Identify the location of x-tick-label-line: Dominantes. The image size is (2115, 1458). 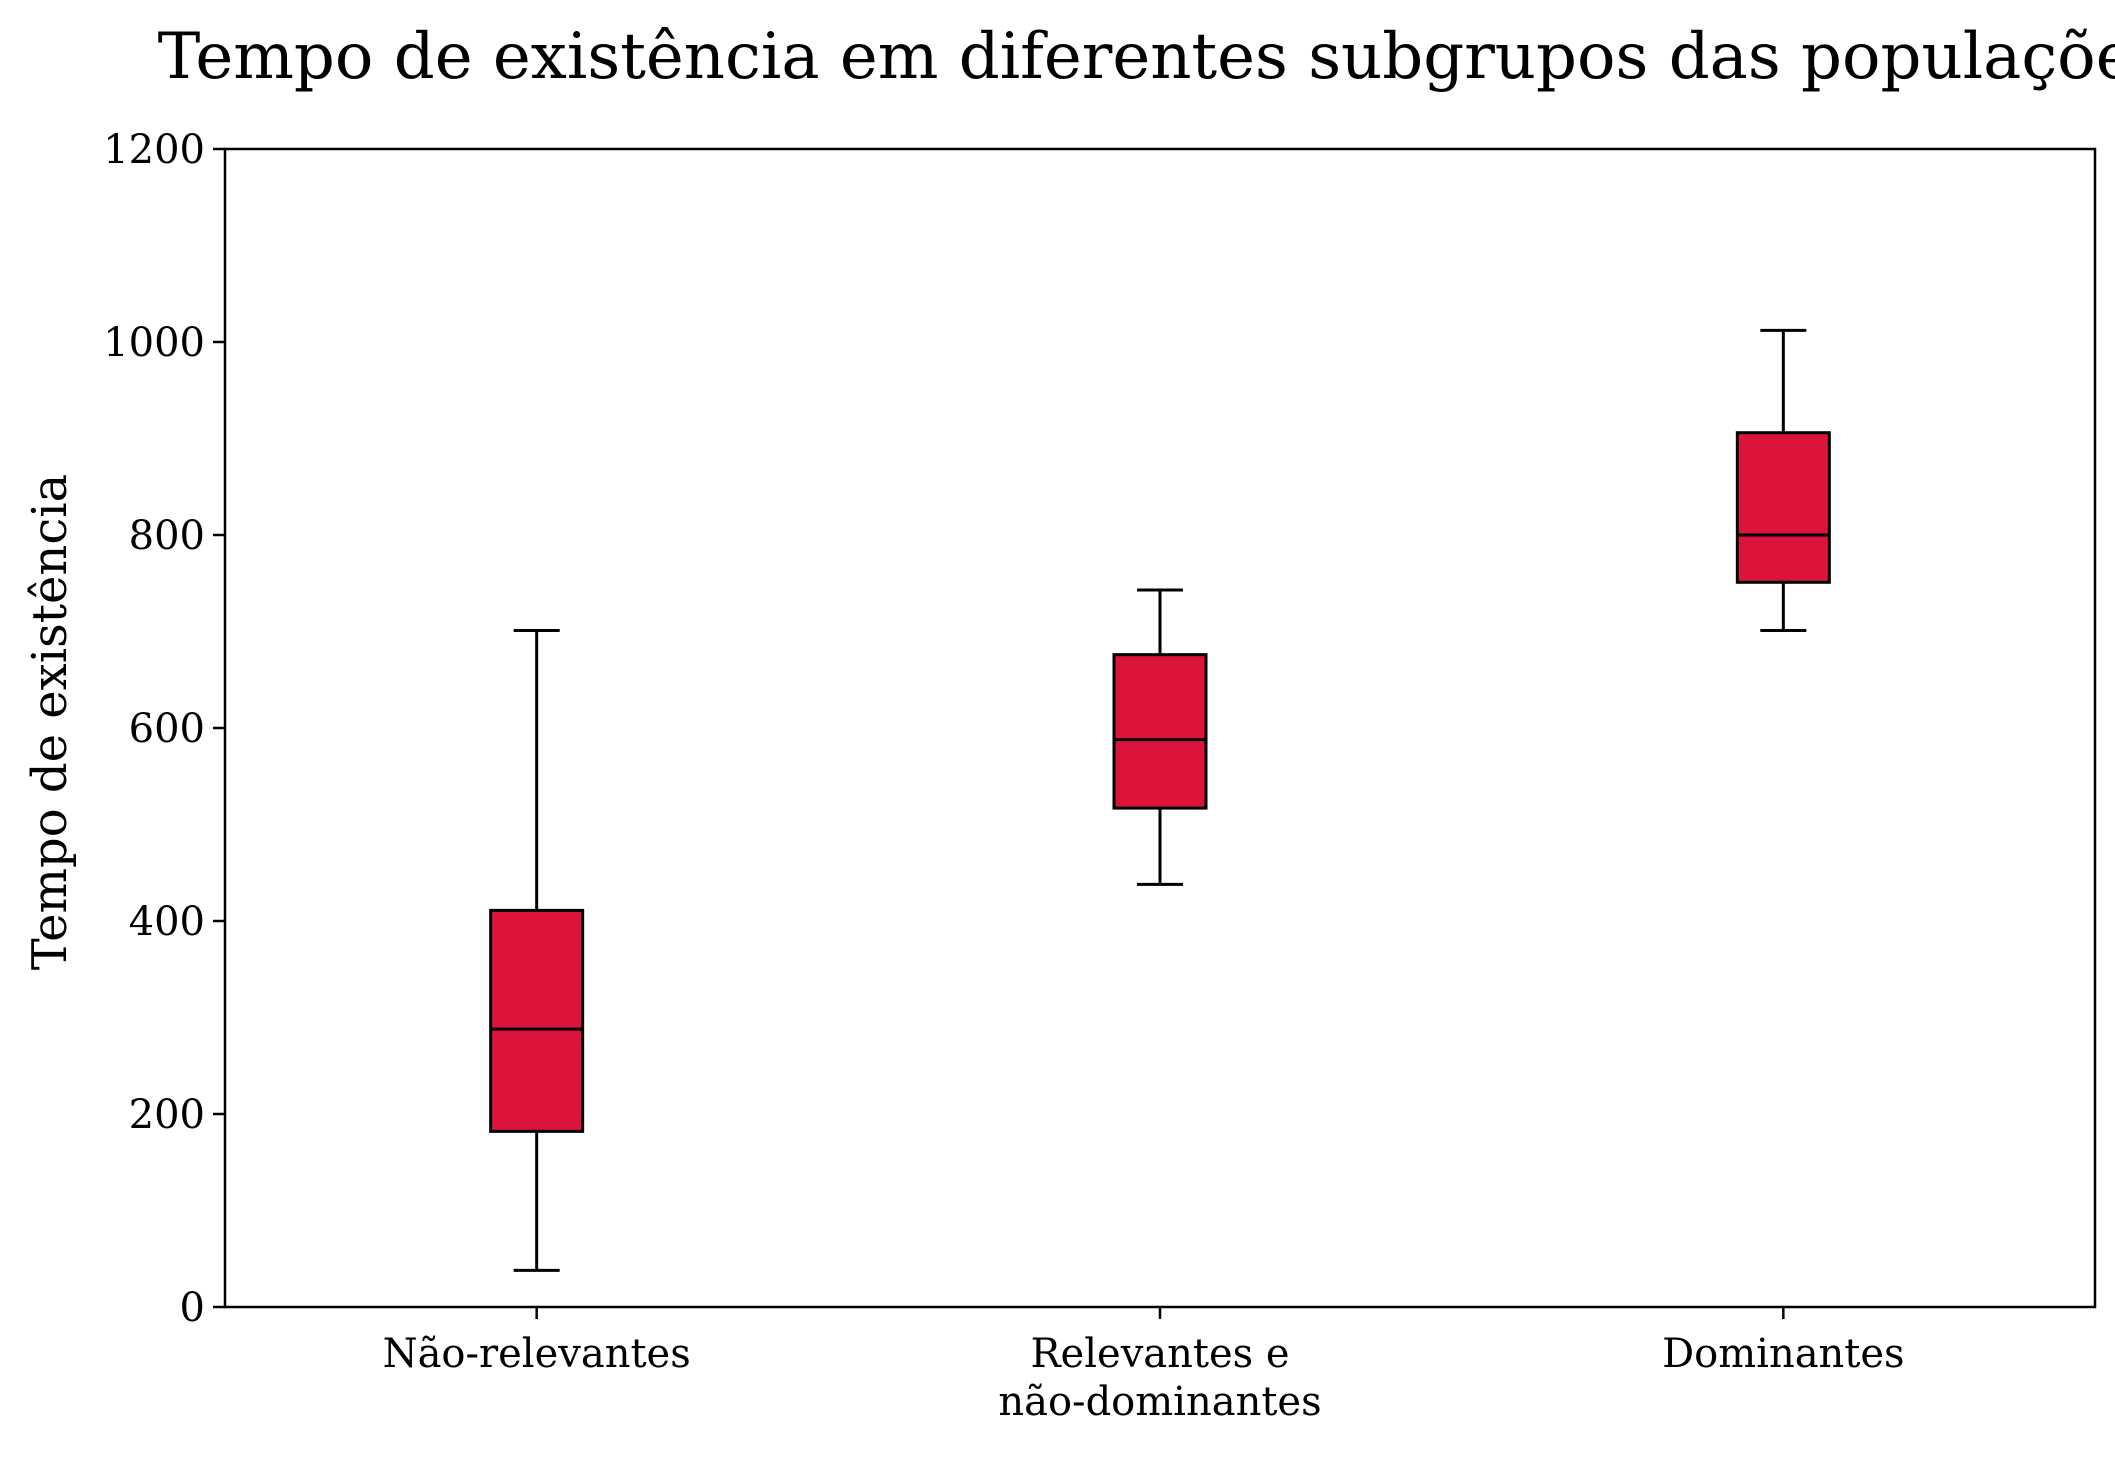
(1783, 1354).